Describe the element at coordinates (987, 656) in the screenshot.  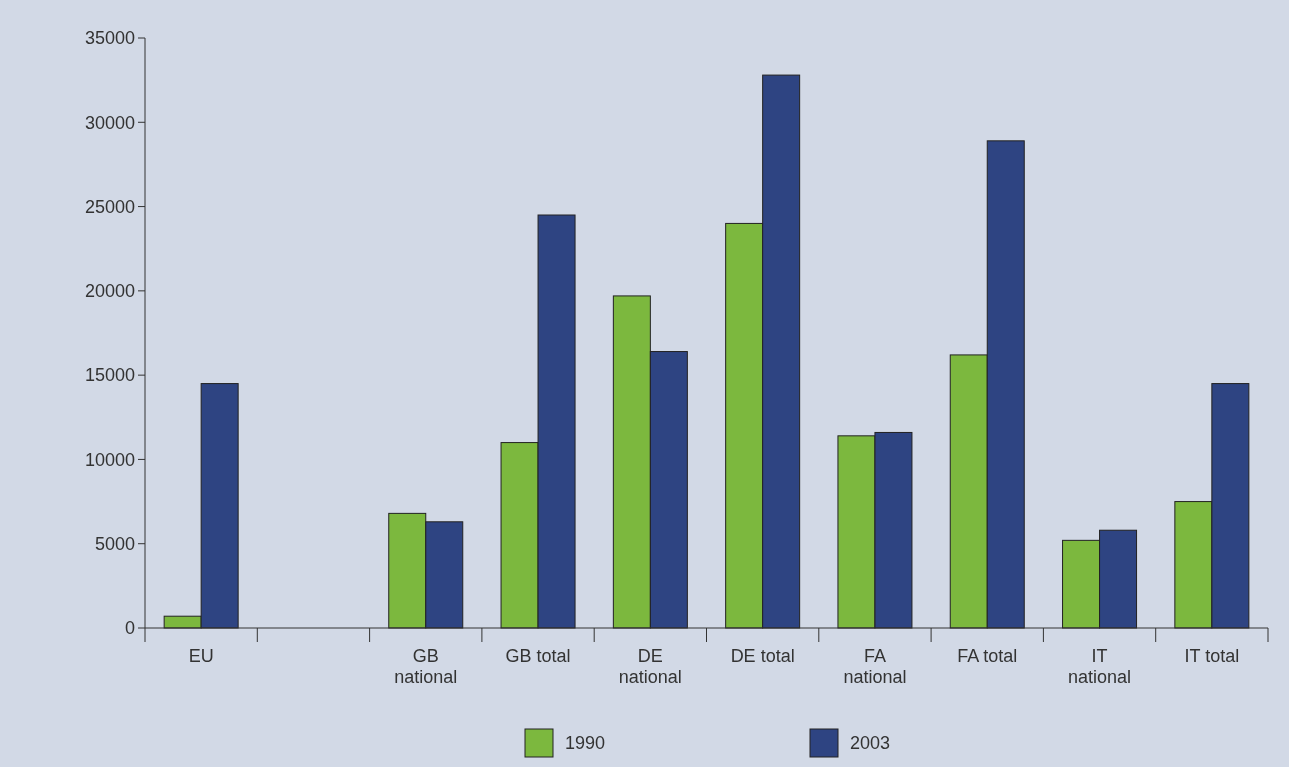
I see `x-tick-label: FA total` at that location.